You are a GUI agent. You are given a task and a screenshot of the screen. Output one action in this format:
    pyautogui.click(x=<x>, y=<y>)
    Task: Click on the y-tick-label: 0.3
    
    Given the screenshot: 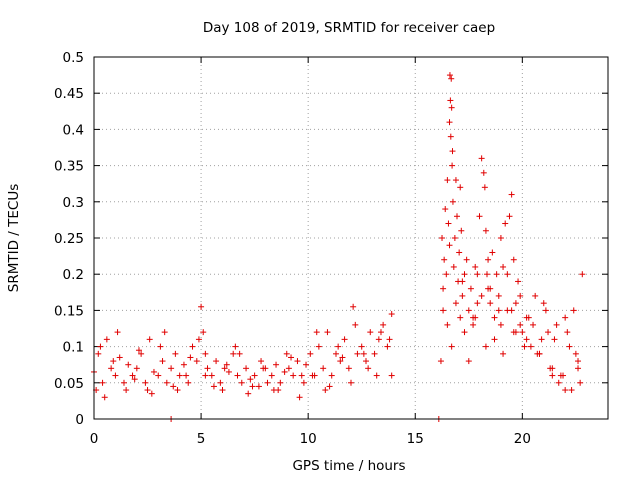 What is the action you would take?
    pyautogui.click(x=73, y=203)
    